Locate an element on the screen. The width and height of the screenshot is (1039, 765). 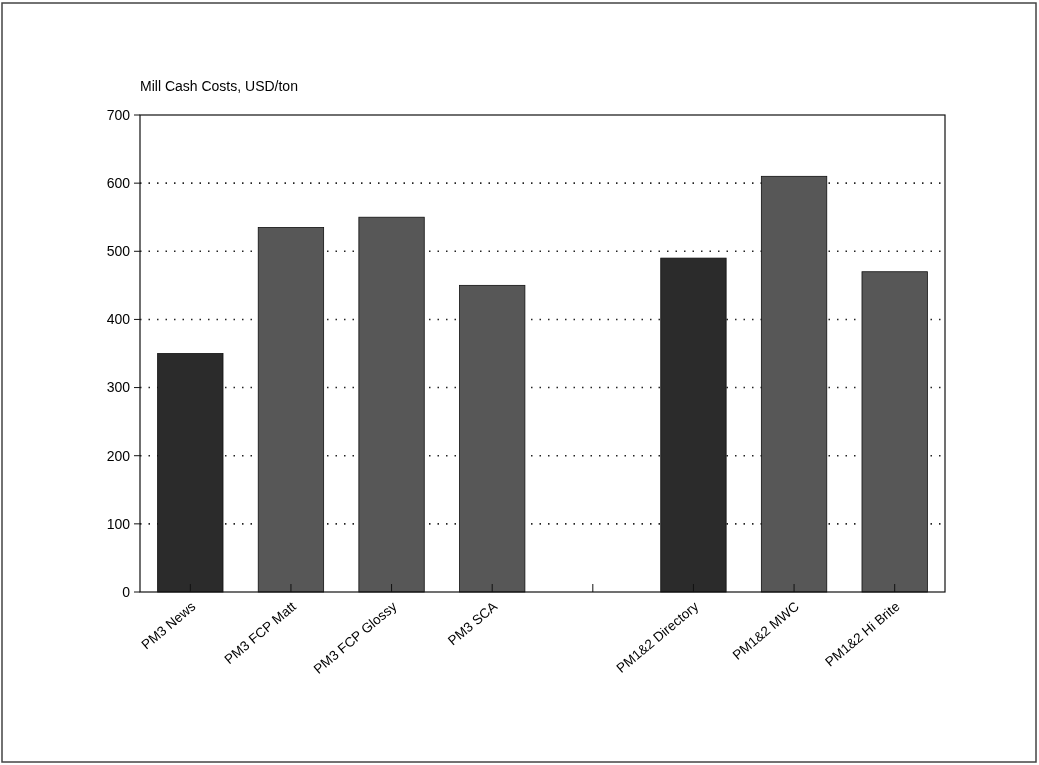
y-tick-label: 500 is located at coordinates (118, 251).